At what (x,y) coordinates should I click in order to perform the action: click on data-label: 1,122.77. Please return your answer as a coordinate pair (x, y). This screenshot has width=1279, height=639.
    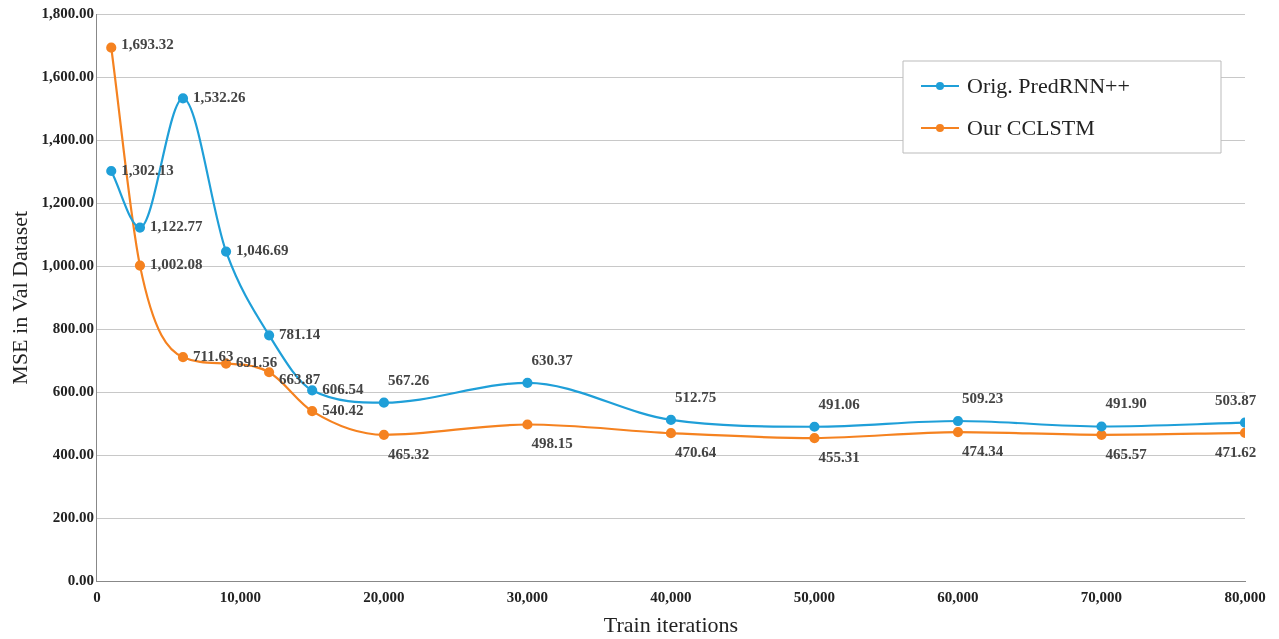
    Looking at the image, I should click on (176, 226).